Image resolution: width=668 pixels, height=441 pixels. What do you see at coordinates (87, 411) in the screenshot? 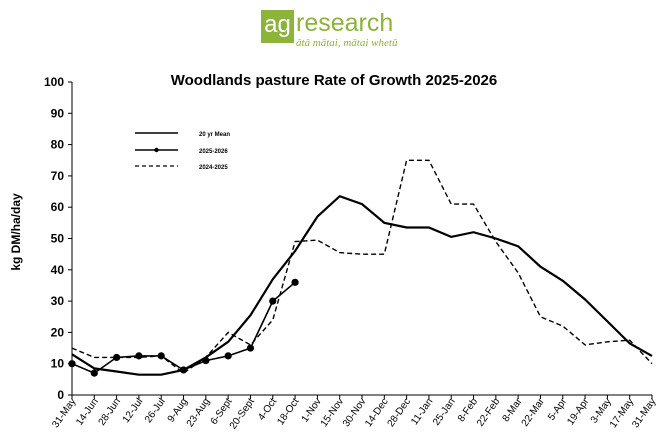
I see `x-tick-label: 14-Jun` at bounding box center [87, 411].